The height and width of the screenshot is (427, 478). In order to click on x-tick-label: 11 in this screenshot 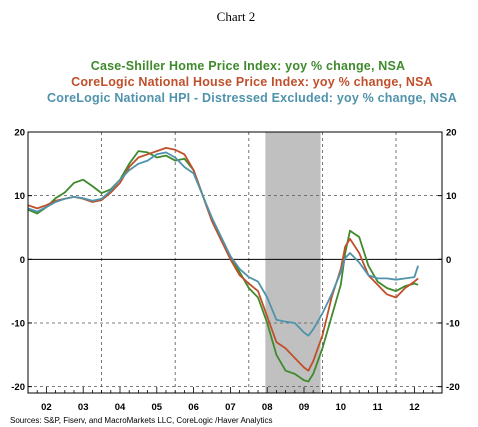, I will do `click(378, 407)`.